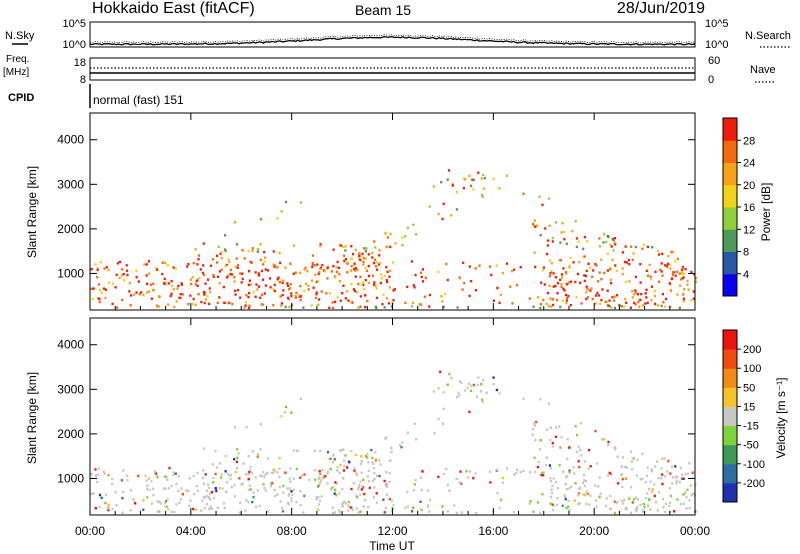  Describe the element at coordinates (781, 417) in the screenshot. I see `velocity-colorbar-label: Velocity [m s⁻¹]` at that location.